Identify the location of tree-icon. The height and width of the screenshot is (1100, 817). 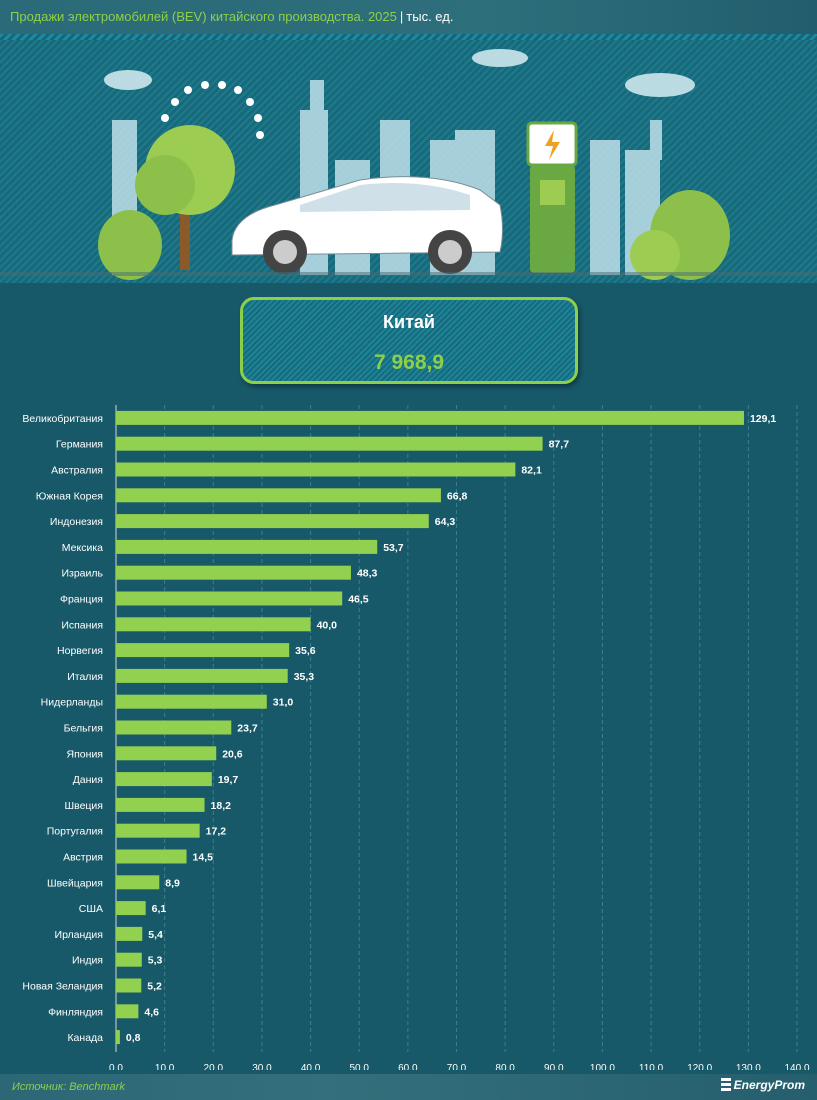
(185, 197).